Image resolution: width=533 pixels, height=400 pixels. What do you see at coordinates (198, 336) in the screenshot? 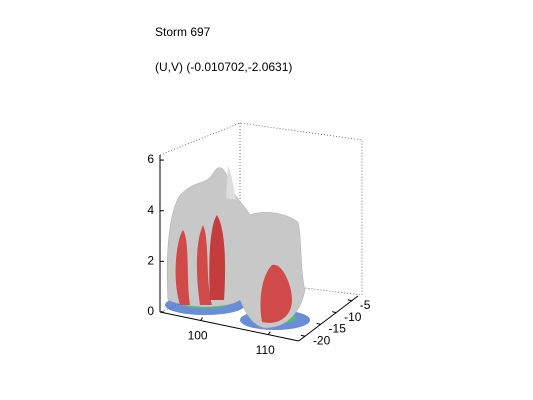
I see `x-tick-label: 100` at bounding box center [198, 336].